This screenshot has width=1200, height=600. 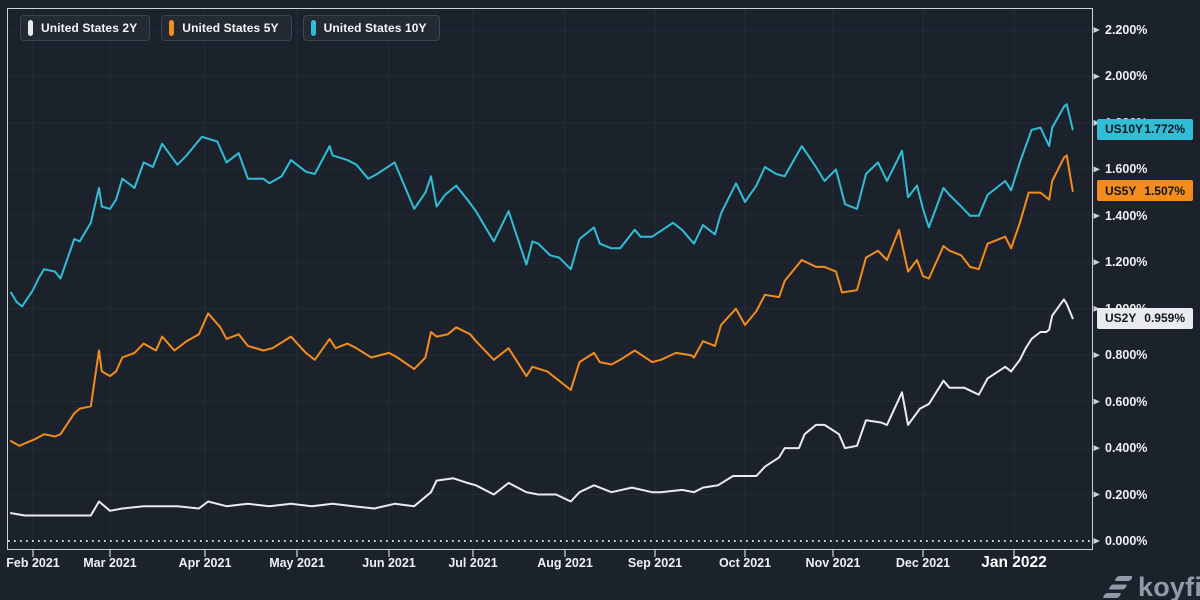 I want to click on badge-ticker: US5Y, so click(x=1121, y=190).